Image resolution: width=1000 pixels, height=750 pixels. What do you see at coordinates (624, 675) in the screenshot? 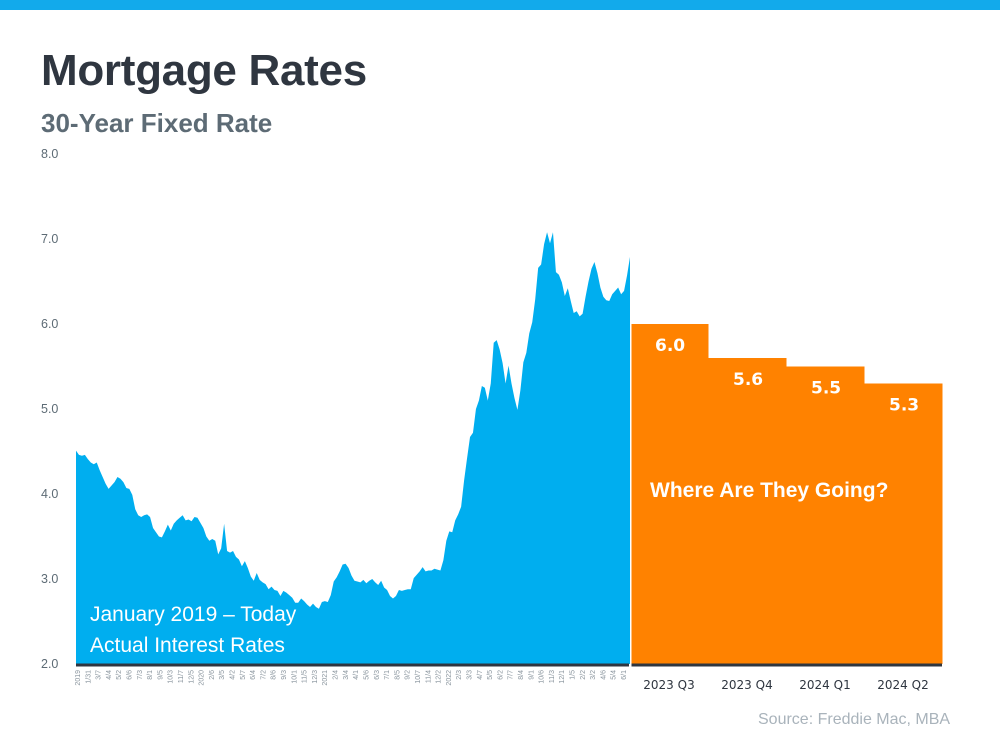
I see `x-tick-label: 6/1` at bounding box center [624, 675].